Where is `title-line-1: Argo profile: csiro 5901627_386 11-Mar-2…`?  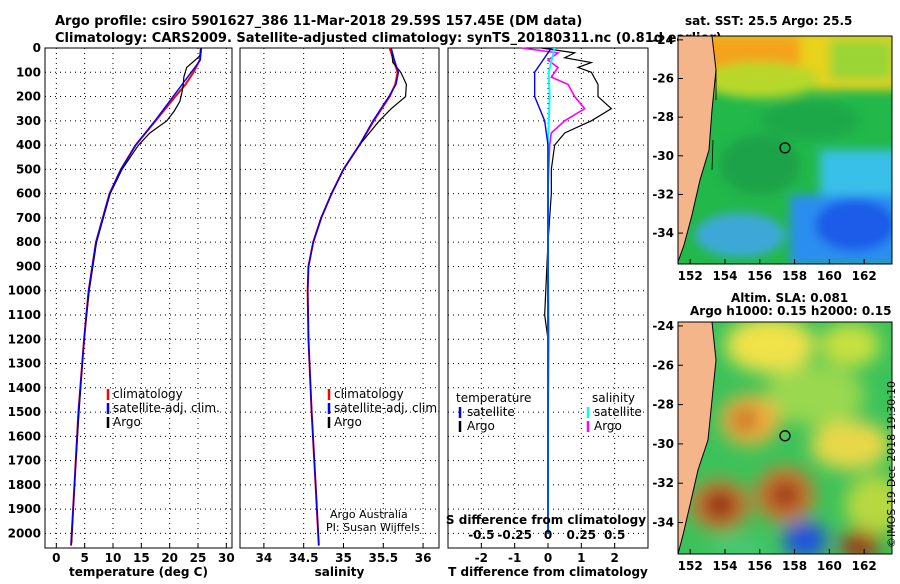 title-line-1: Argo profile: csiro 5901627_386 11-Mar-2… is located at coordinates (318, 21).